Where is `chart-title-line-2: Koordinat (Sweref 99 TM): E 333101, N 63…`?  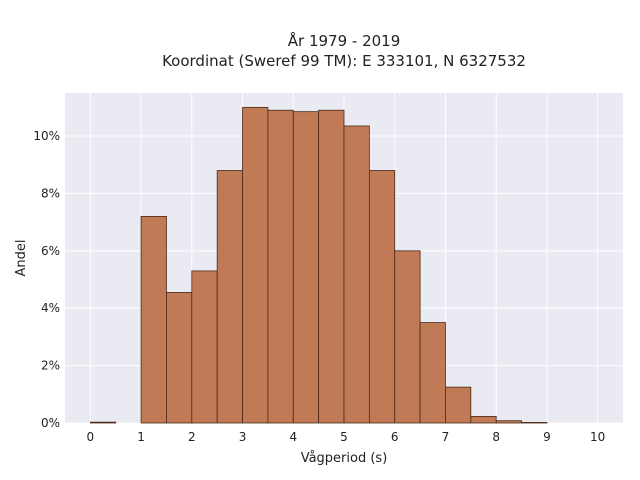
chart-title-line-2: Koordinat (Sweref 99 TM): E 333101, N 63… is located at coordinates (344, 61).